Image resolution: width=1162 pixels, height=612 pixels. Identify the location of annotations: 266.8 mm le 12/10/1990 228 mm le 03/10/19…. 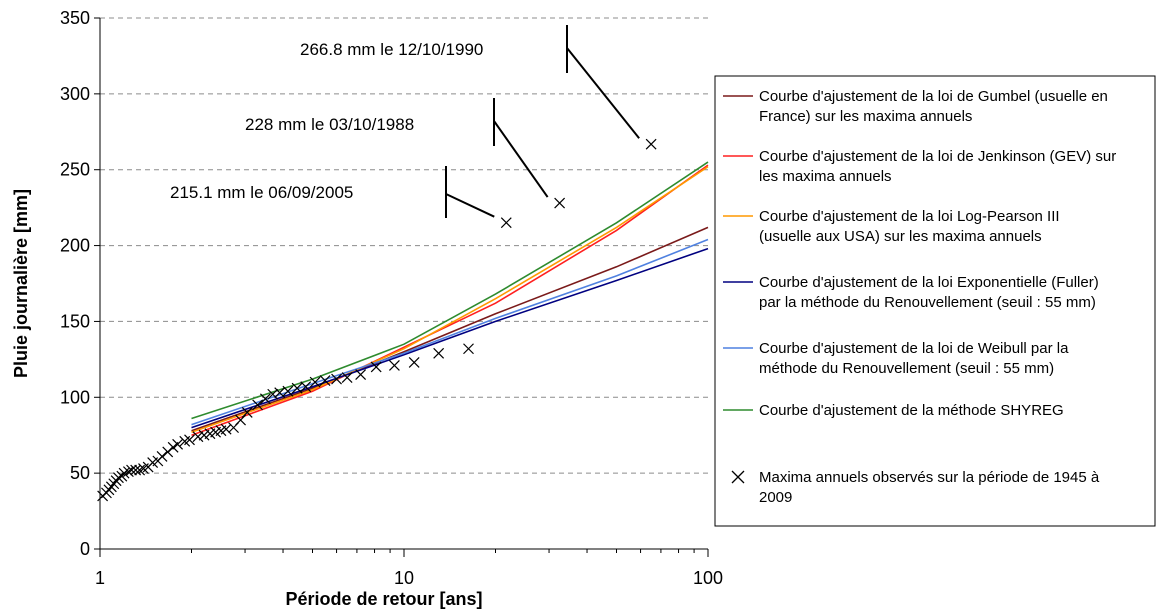
(405, 121).